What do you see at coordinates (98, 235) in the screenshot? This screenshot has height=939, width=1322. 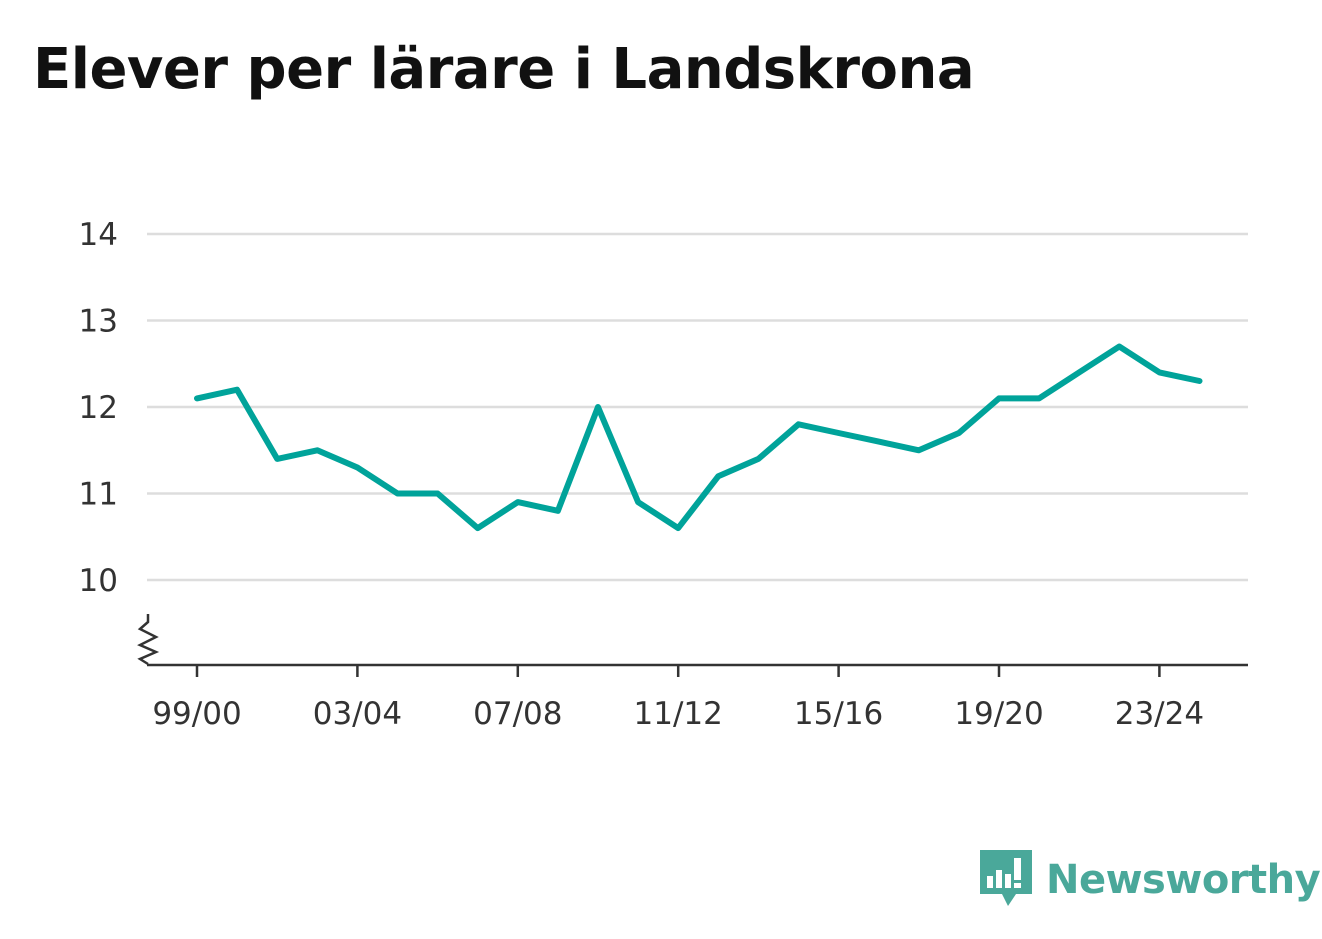 I see `y-tick-label: 14` at bounding box center [98, 235].